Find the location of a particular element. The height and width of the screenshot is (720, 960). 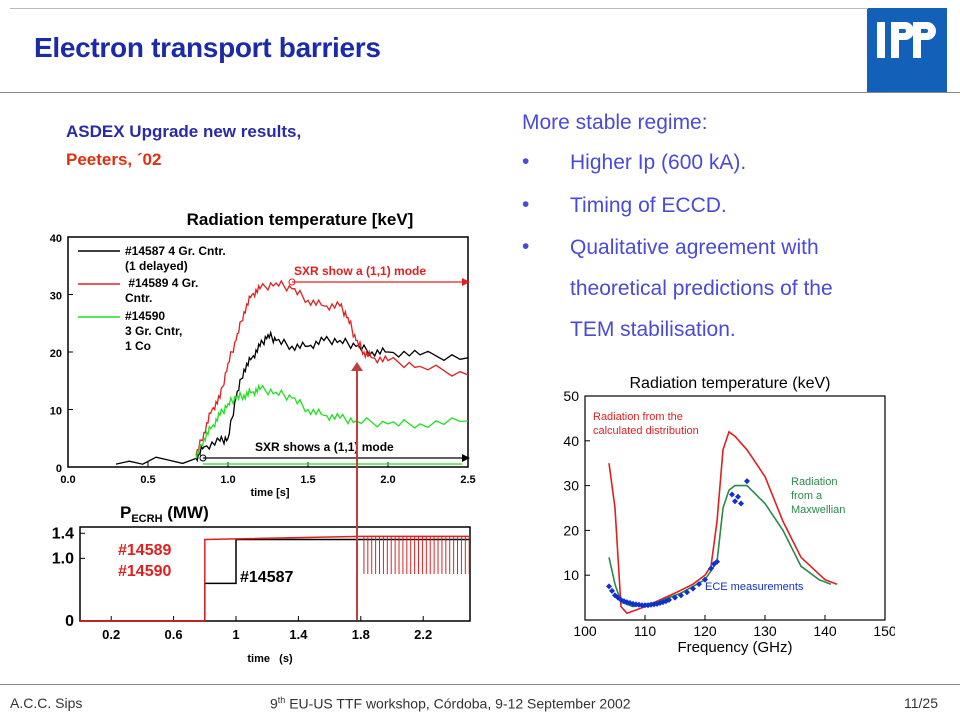

x-tick-label: 1 is located at coordinates (235, 634).